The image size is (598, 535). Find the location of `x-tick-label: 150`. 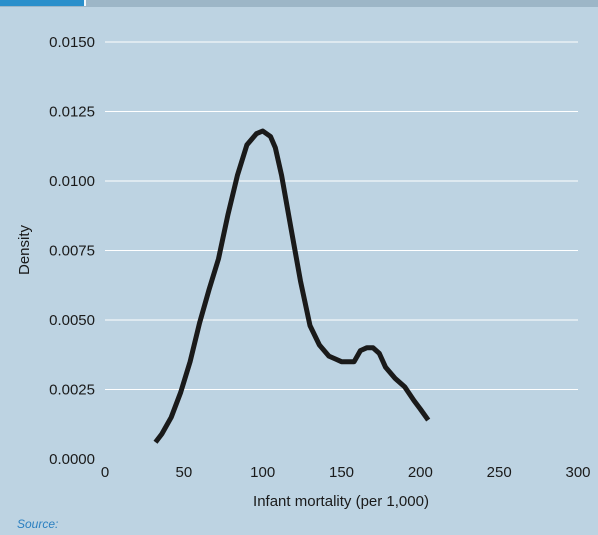

x-tick-label: 150 is located at coordinates (341, 472).